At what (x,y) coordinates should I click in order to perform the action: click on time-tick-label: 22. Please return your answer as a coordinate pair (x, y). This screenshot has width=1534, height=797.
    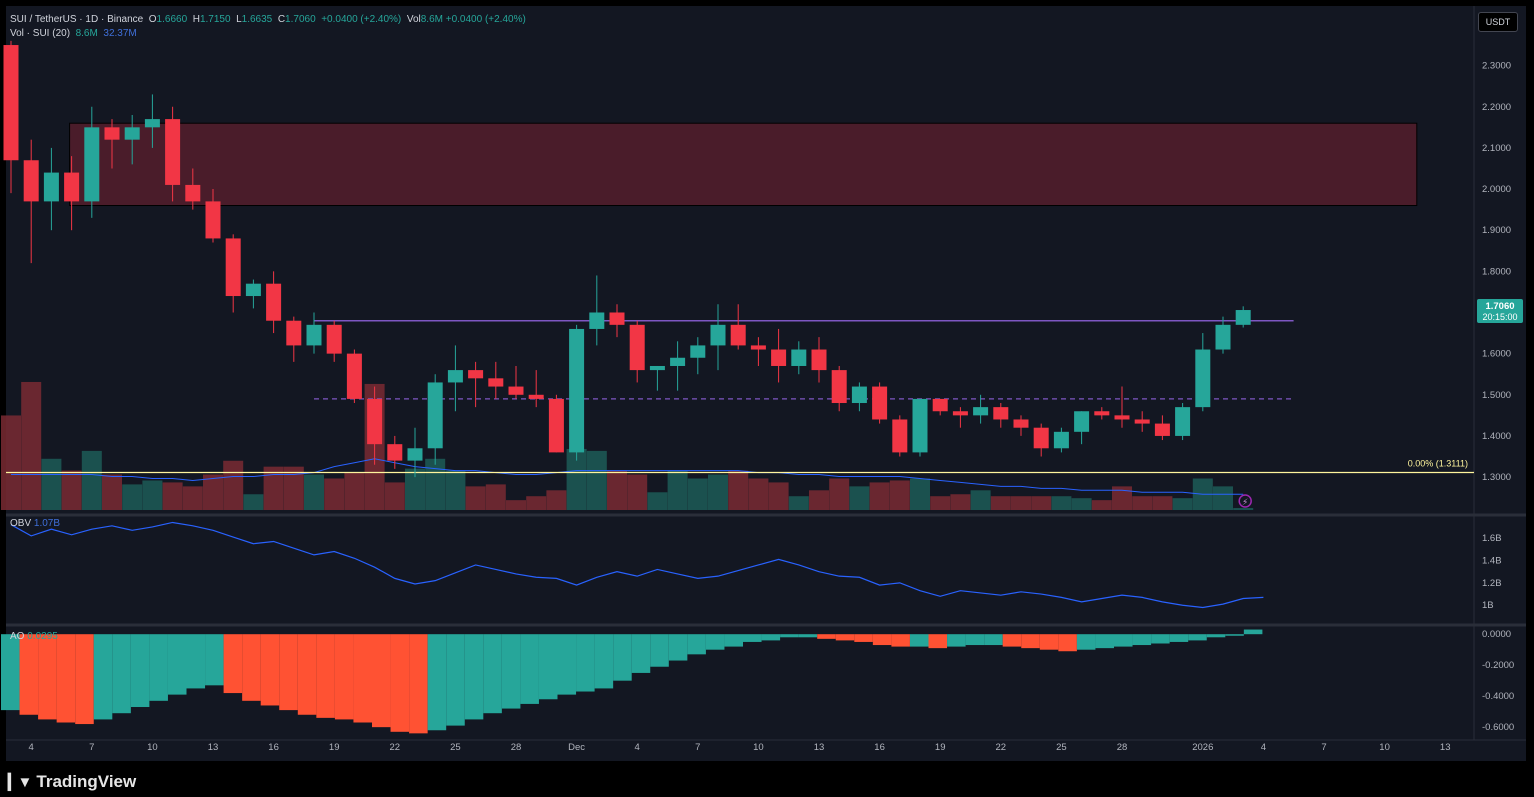
    Looking at the image, I should click on (395, 747).